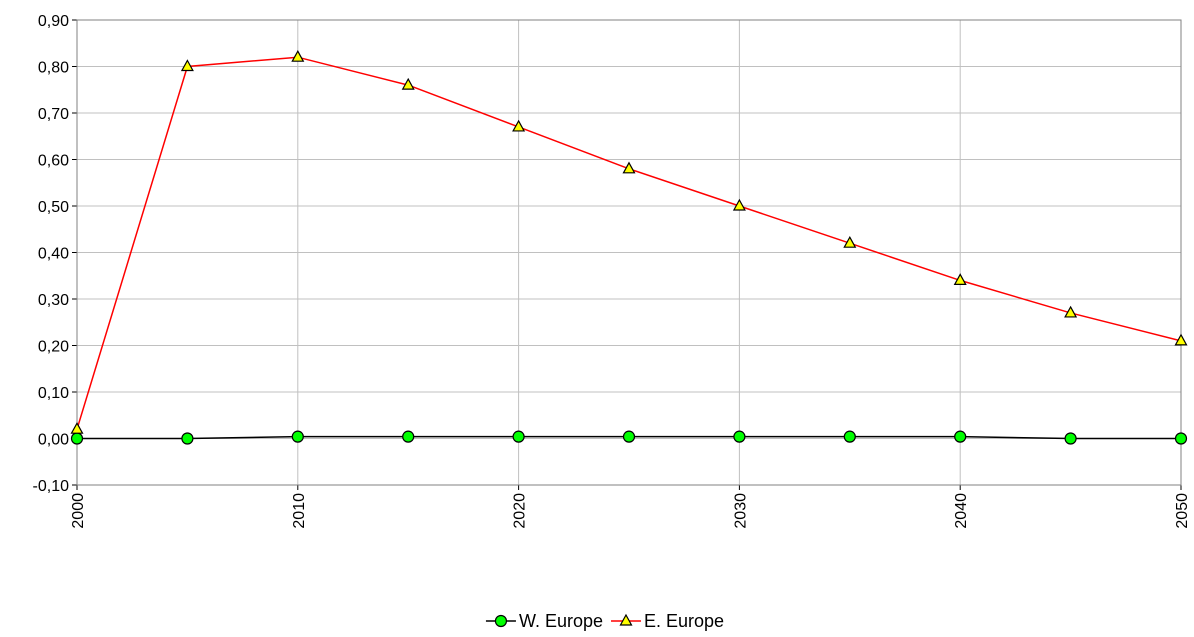  Describe the element at coordinates (684, 621) in the screenshot. I see `legend-label: E. Europe` at that location.